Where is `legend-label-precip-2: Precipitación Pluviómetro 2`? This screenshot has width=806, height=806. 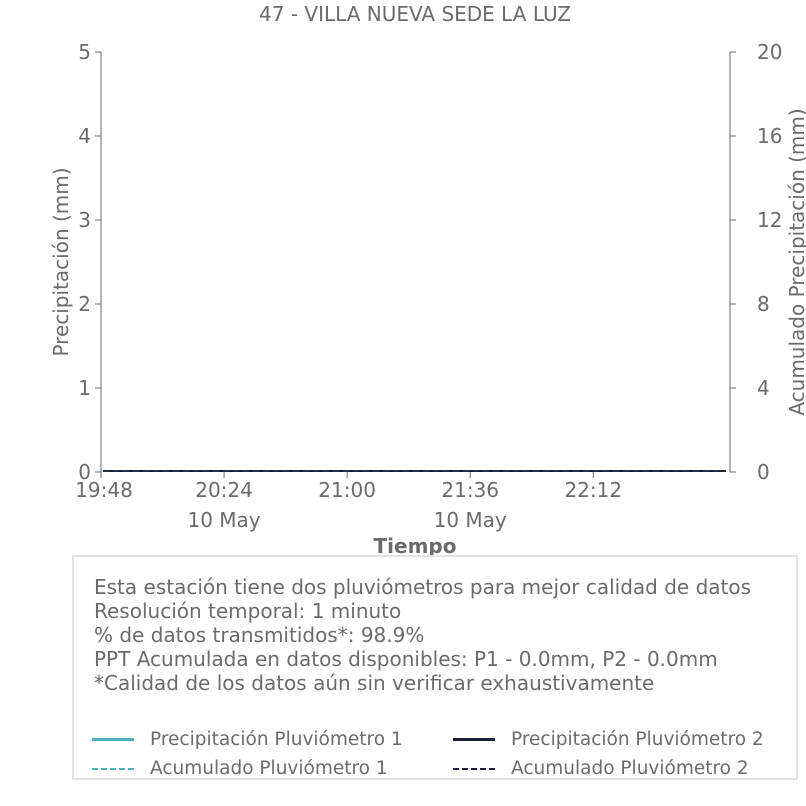
legend-label-precip-2: Precipitación Pluviómetro 2 is located at coordinates (637, 739).